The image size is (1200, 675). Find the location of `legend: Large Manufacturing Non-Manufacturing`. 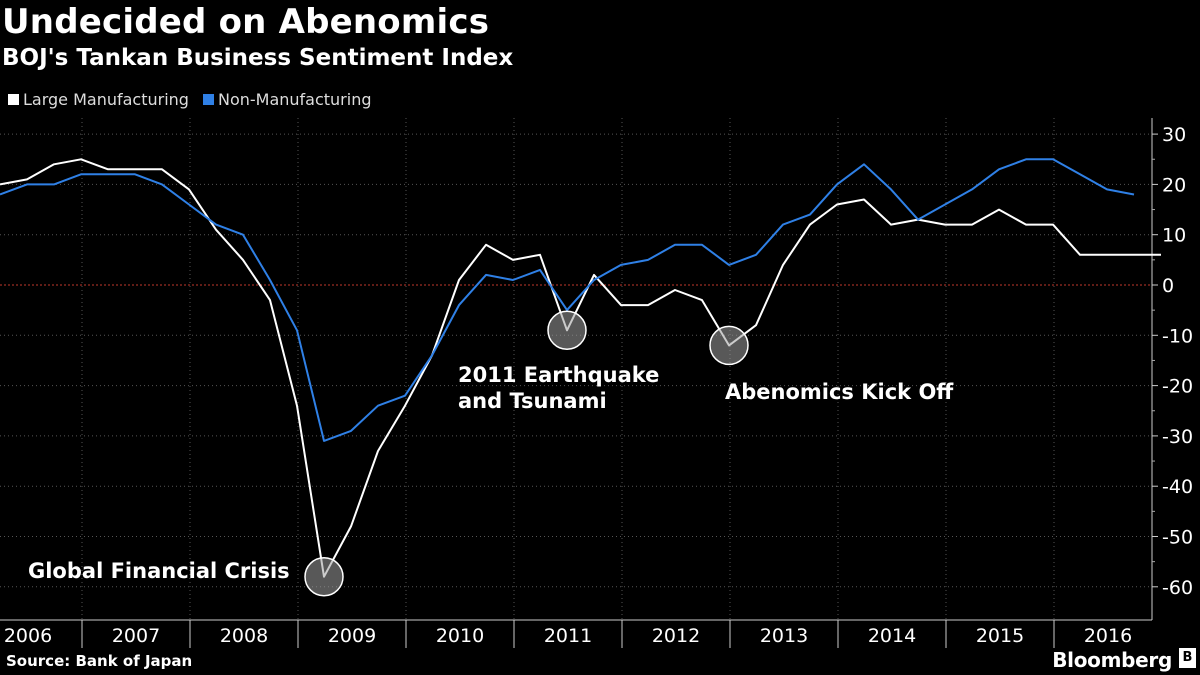

legend: Large Manufacturing Non-Manufacturing is located at coordinates (197, 99).